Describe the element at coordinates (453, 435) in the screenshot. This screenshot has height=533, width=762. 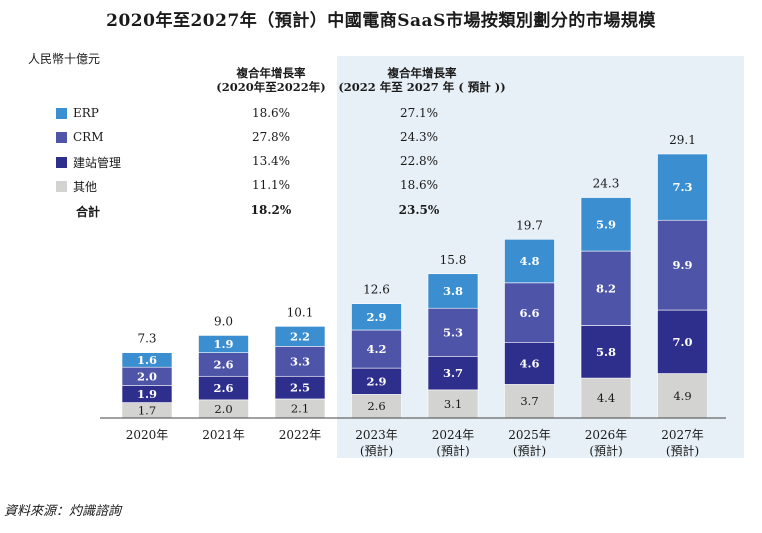
I see `x-tick-label-4: 2024年` at that location.